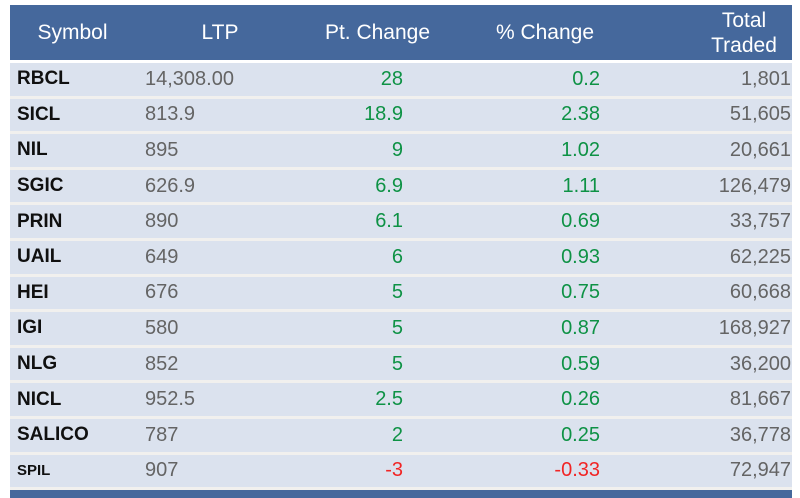  I want to click on cell-pct-change: 0.26, so click(580, 399).